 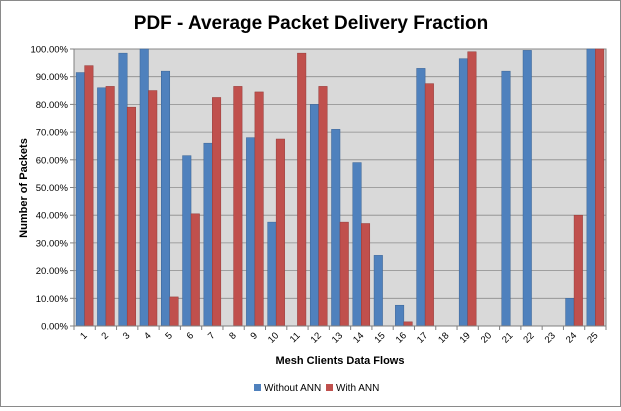 What do you see at coordinates (273, 337) in the screenshot?
I see `x-tick-label: 10` at bounding box center [273, 337].